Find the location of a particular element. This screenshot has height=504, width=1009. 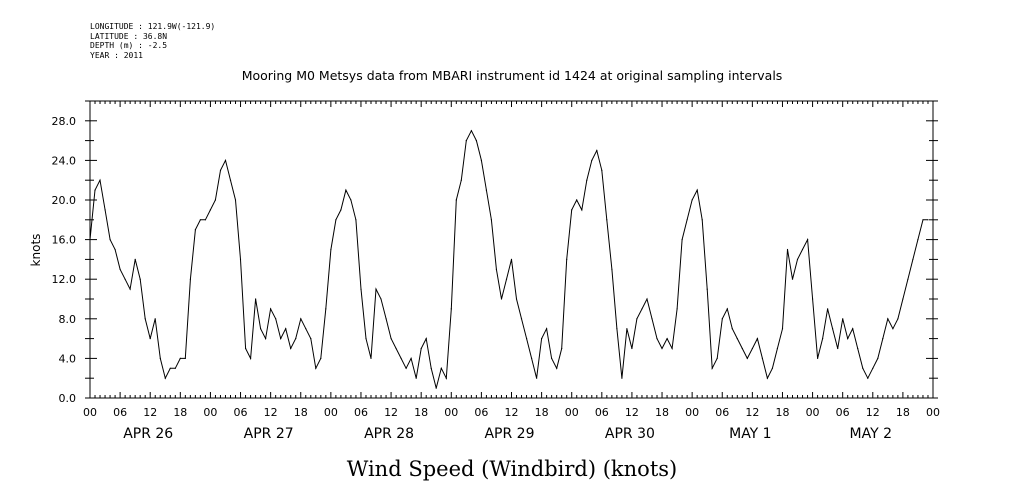

y-tick-label: 12.0 is located at coordinates (64, 279).